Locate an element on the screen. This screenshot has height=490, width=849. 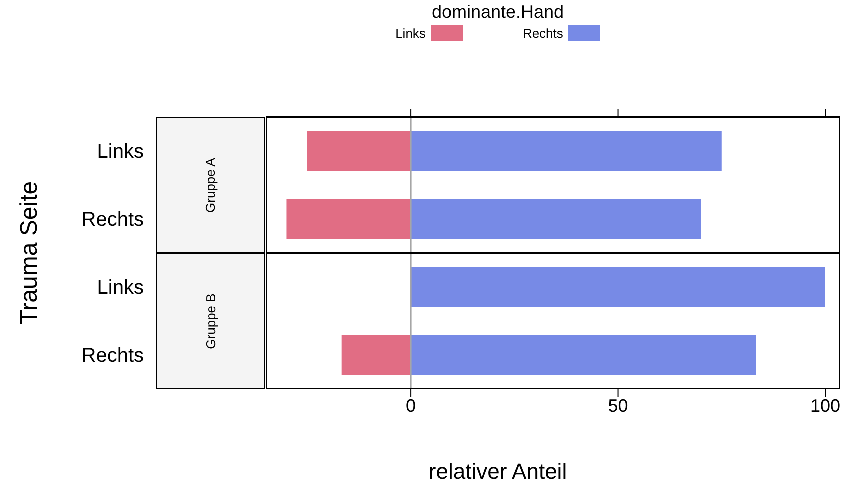
x-tick-label: 100 is located at coordinates (825, 406).